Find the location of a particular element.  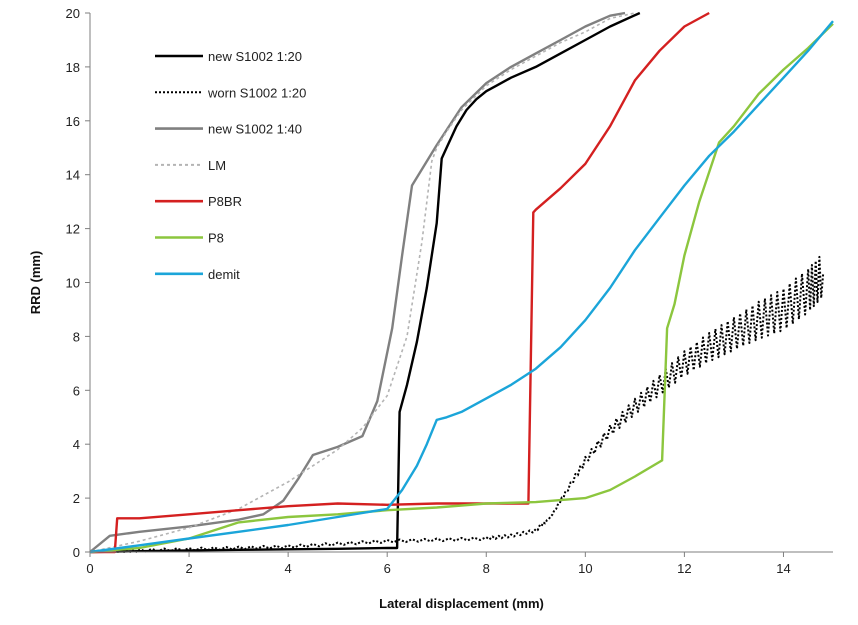

y-tick-label: 16 is located at coordinates (73, 121).